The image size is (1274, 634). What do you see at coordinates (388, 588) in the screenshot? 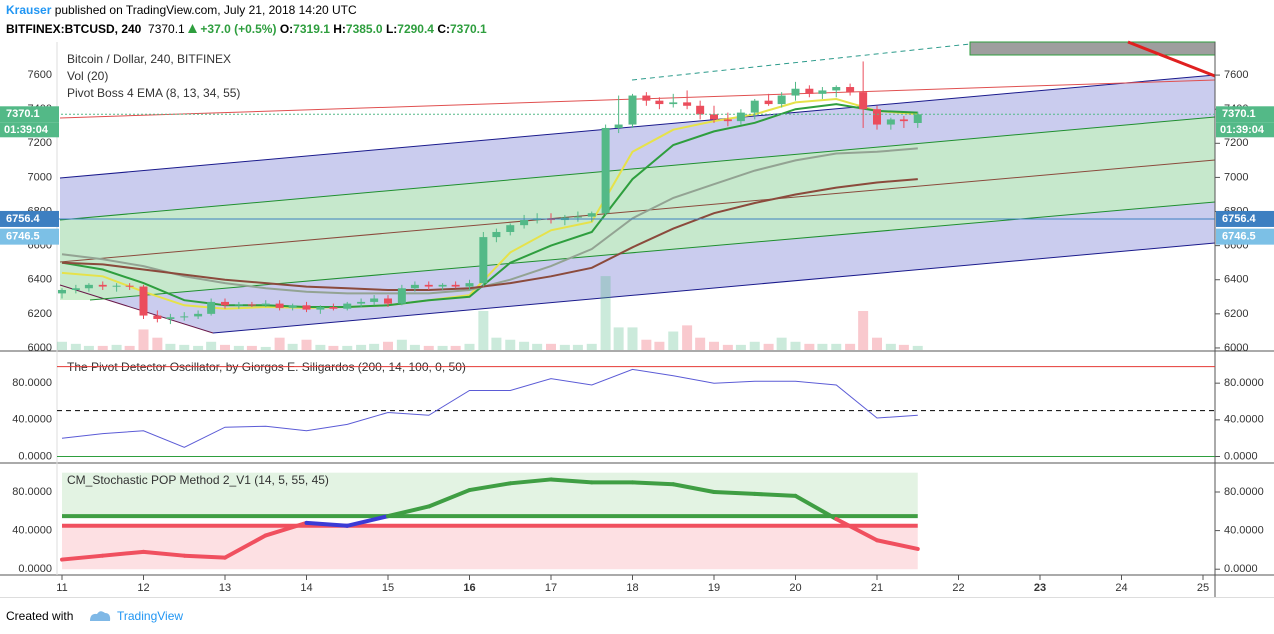
I see `x-tick-label: 15` at bounding box center [388, 588].